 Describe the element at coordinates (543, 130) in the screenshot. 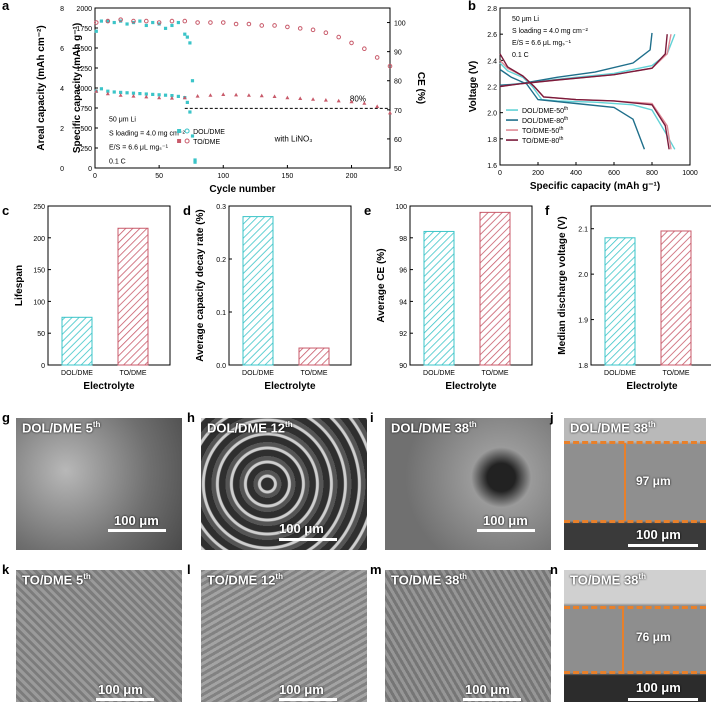

I see `legend-label-b: TO/DME-50th` at that location.